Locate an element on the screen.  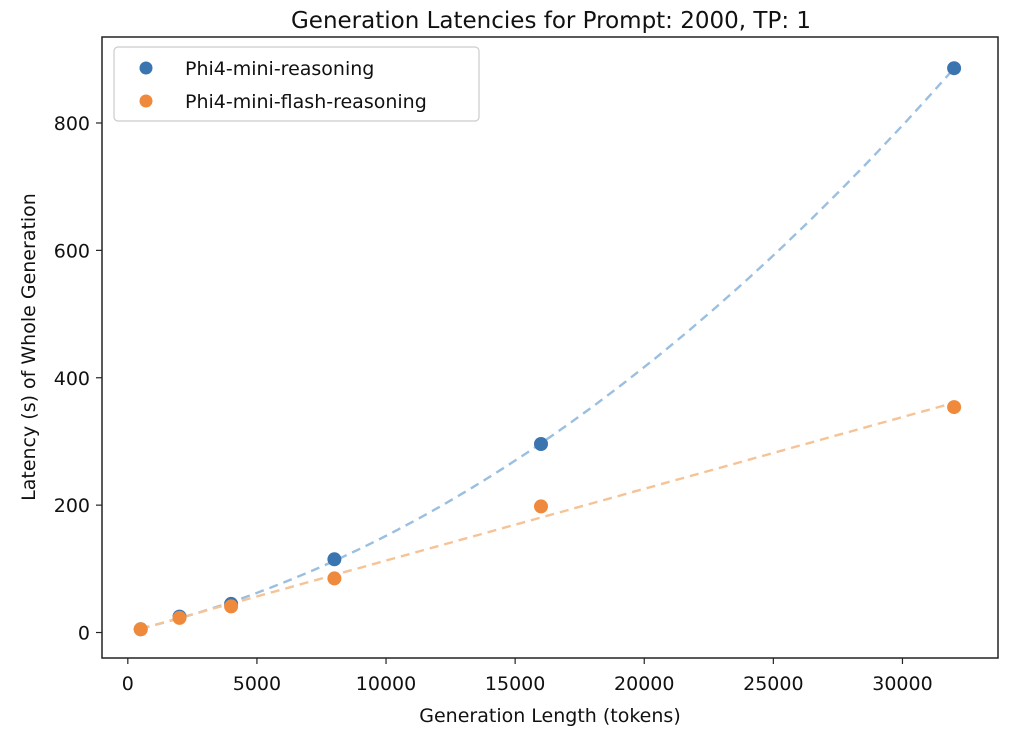
legend-label-phi4-mini-flash-reasoning: Phi4-mini-flash-reasoning is located at coordinates (306, 102).